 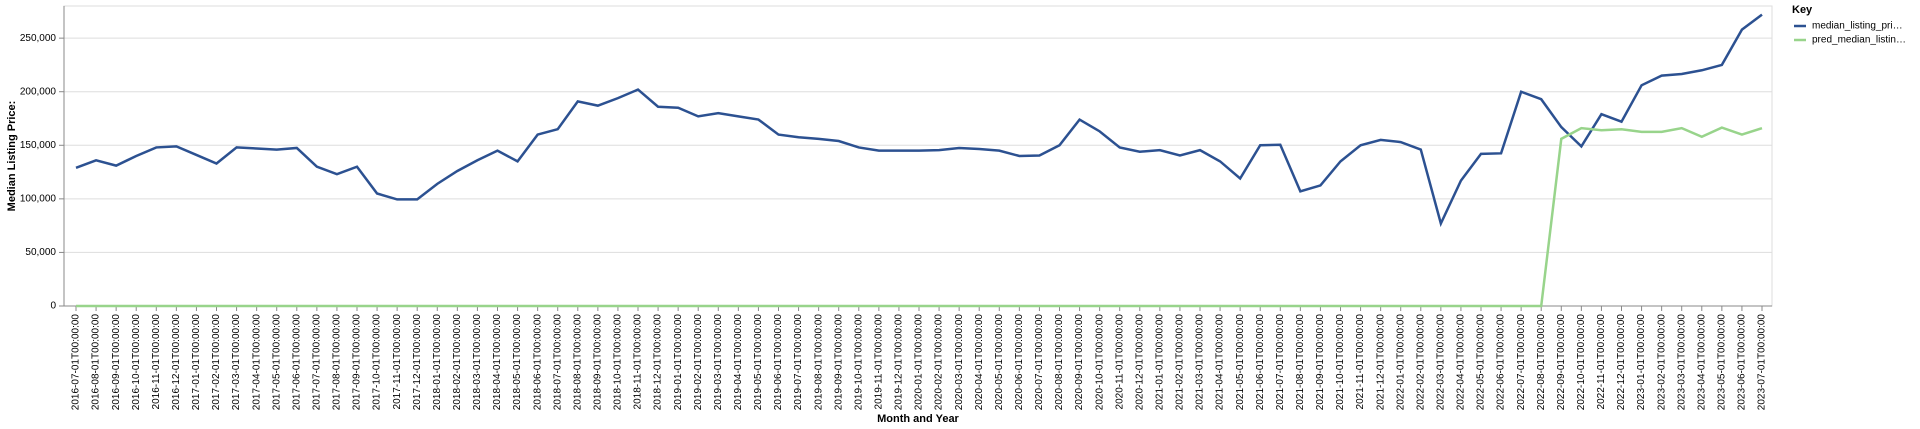 What do you see at coordinates (1721, 362) in the screenshot?
I see `x-tick-label: 2023-05-01T00:00:00` at bounding box center [1721, 362].